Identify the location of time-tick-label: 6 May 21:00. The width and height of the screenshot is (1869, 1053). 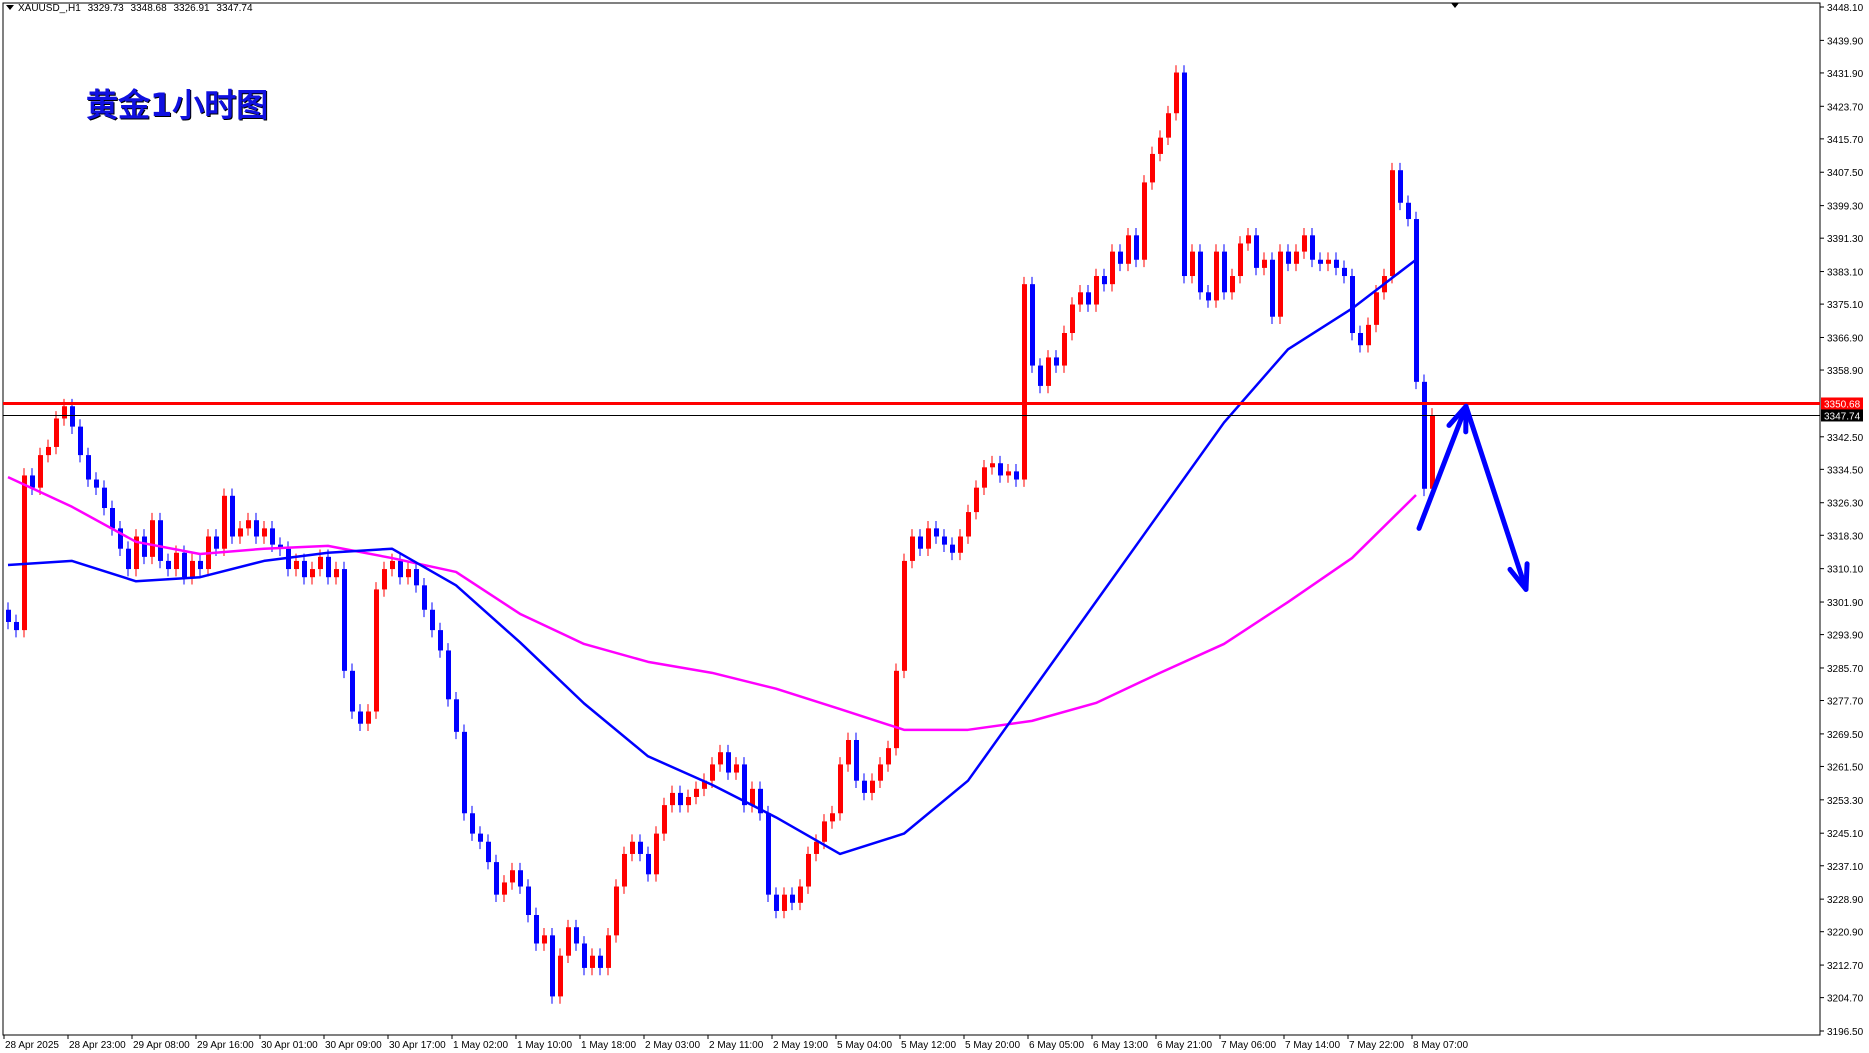
(1184, 1045).